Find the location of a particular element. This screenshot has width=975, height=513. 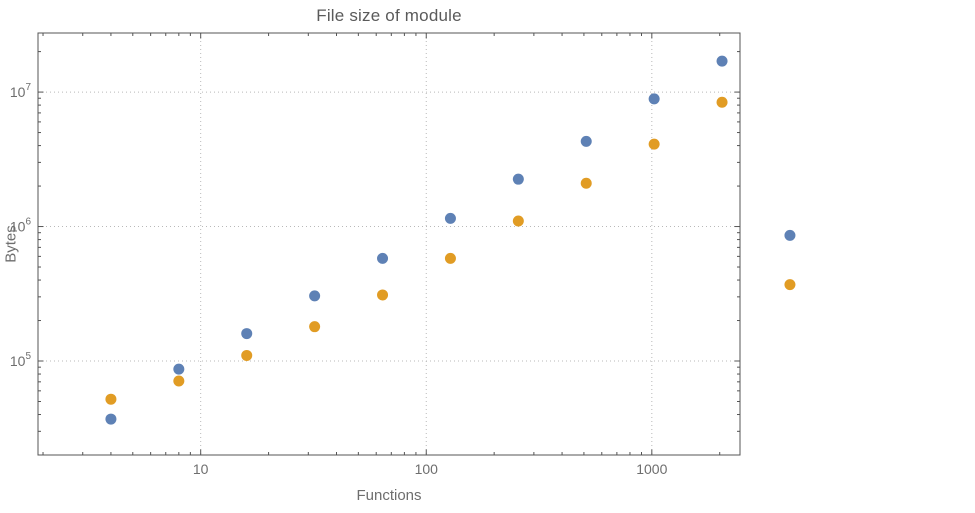

chart-title: File size of module is located at coordinates (389, 15).